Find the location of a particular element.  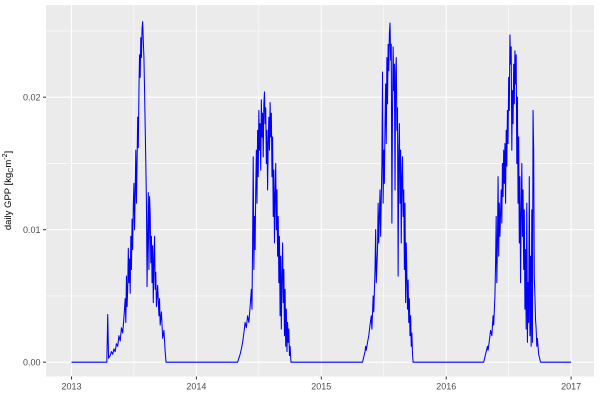

y-axis-title-part-2: m is located at coordinates (8, 164).